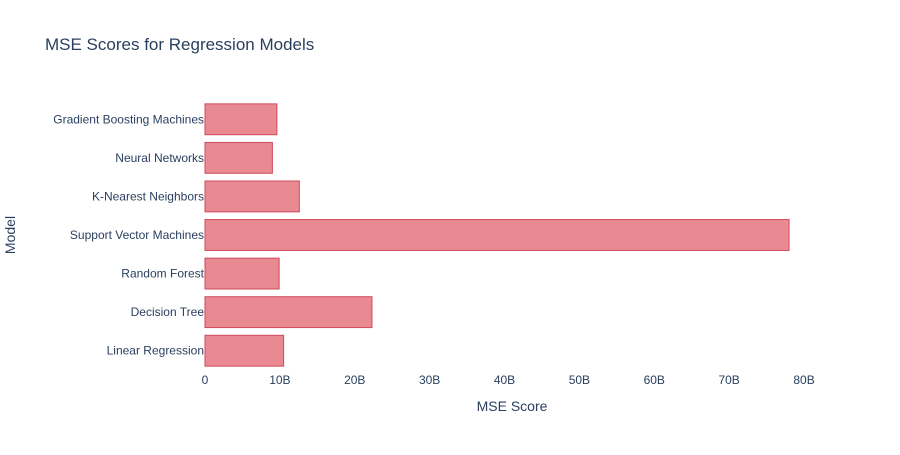 This screenshot has height=455, width=900. What do you see at coordinates (137, 235) in the screenshot?
I see `category-label: Support Vector Machines` at bounding box center [137, 235].